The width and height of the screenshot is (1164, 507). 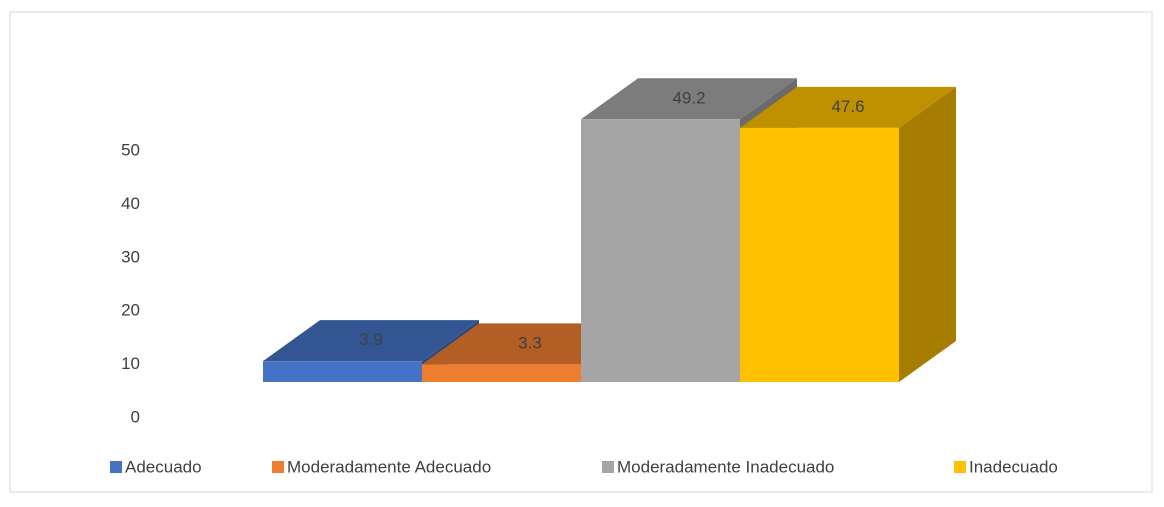 I want to click on data-label: 3.9, so click(x=371, y=339).